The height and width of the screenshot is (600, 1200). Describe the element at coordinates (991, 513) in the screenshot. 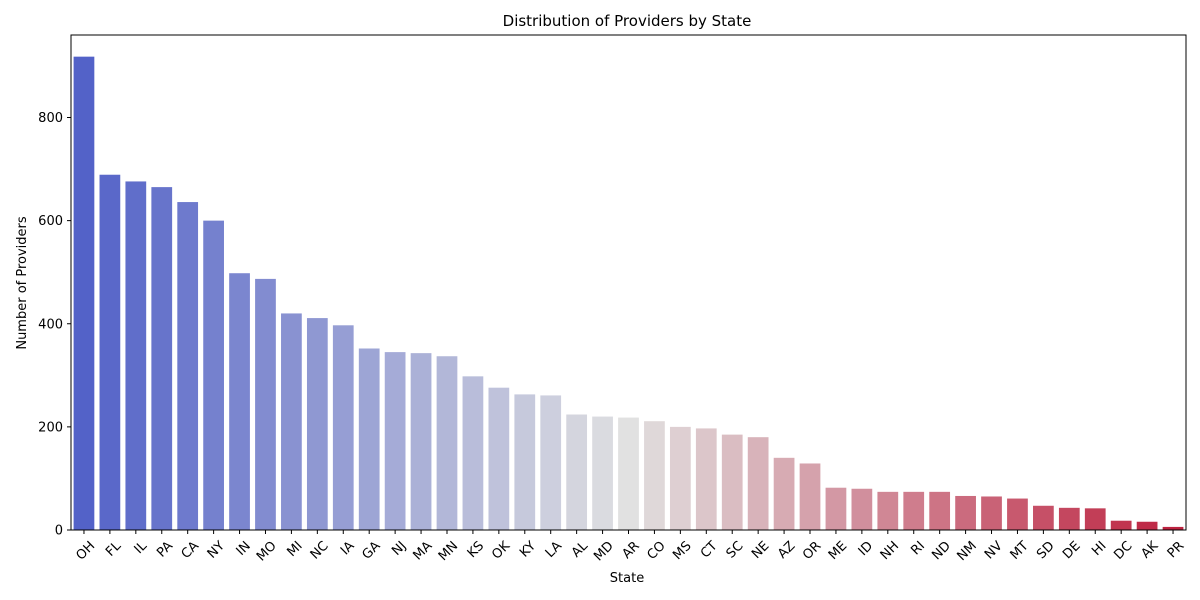

I see `bar-nv` at that location.